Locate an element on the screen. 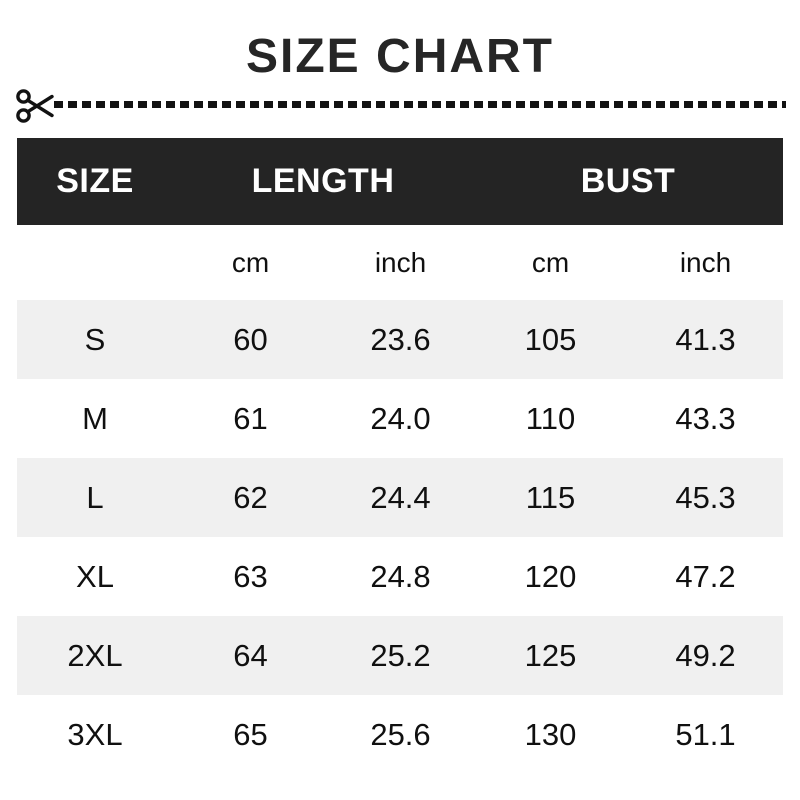 This screenshot has width=800, height=800. column-group-length: LENGTH is located at coordinates (323, 181).